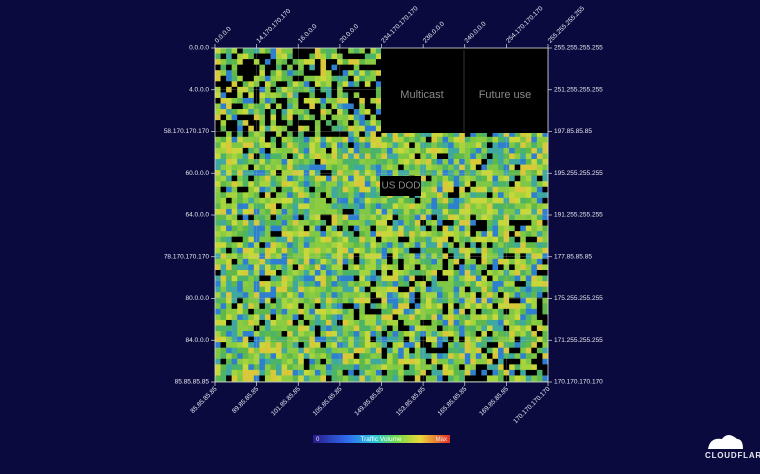 This screenshot has height=474, width=760. Describe the element at coordinates (578, 298) in the screenshot. I see `right-label: 175.255.255.255` at that location.